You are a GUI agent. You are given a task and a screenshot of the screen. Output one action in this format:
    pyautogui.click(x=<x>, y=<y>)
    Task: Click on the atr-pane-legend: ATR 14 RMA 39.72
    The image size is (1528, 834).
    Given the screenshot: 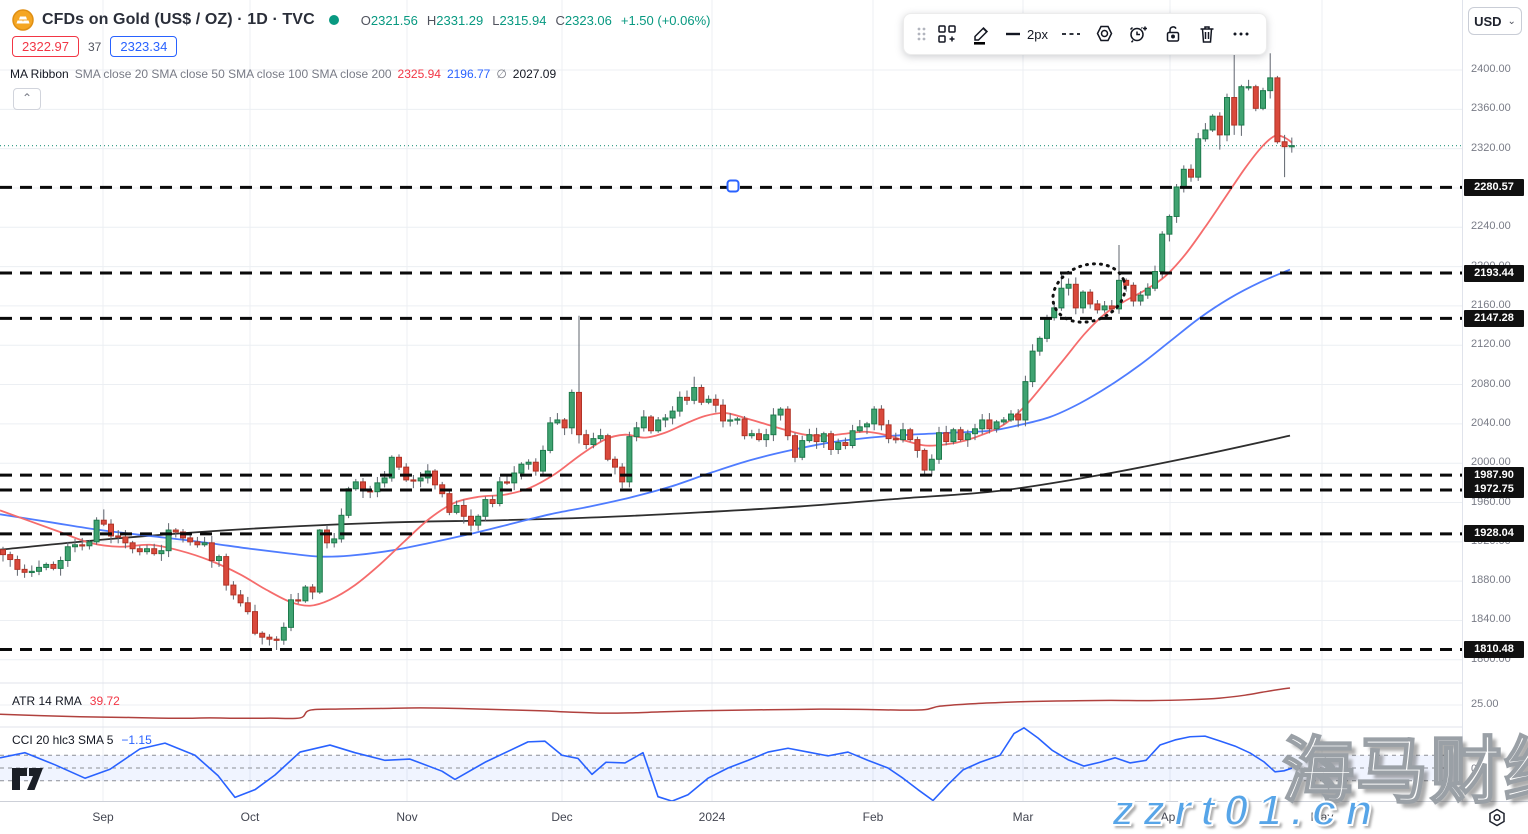 What is the action you would take?
    pyautogui.click(x=66, y=701)
    